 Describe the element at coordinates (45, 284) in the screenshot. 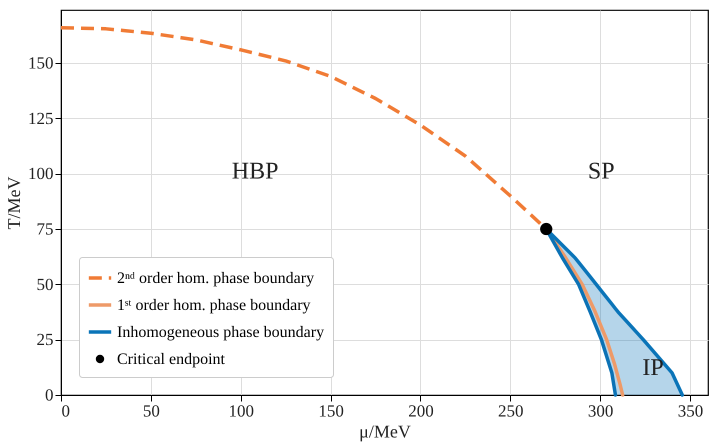

I see `y-tick-label: 50` at that location.